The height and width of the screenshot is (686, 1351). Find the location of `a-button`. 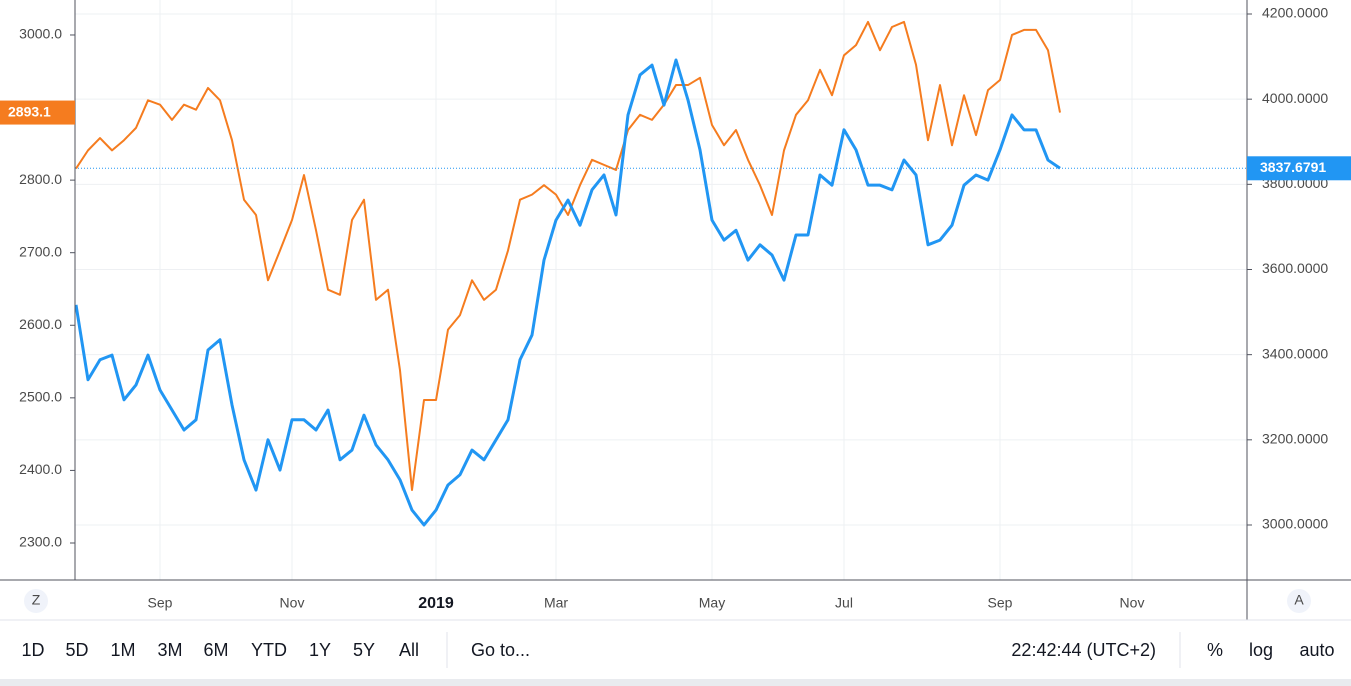

a-button is located at coordinates (1299, 601).